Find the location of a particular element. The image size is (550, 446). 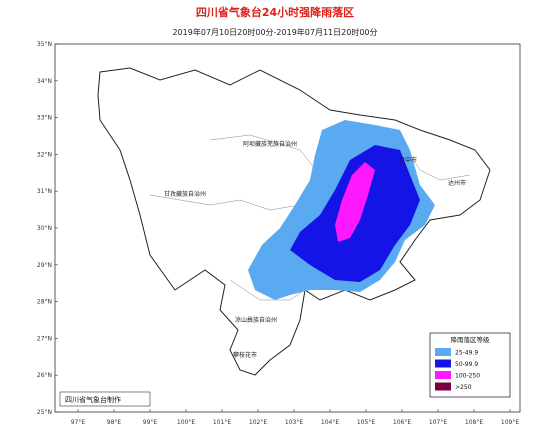

subtitle: 2019年07月10日20时00分-2019年07月11日20时00分 is located at coordinates (274, 32).